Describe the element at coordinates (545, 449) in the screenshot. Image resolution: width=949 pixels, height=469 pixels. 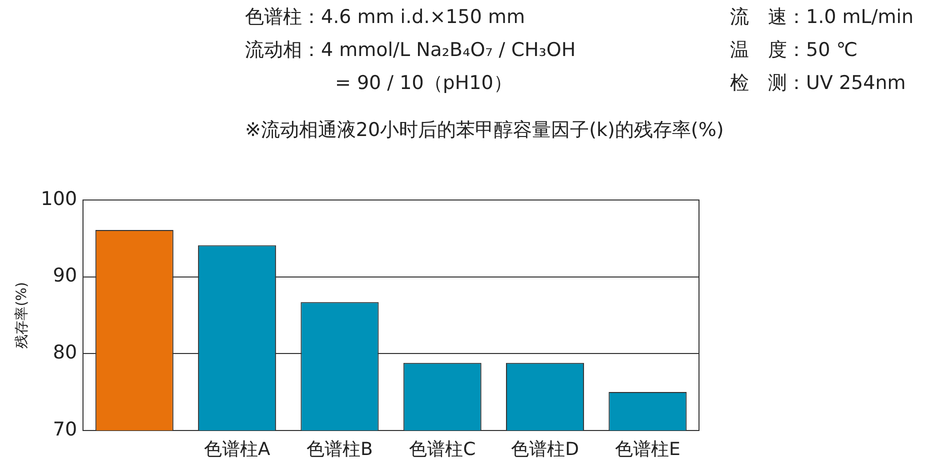
I see `x-tick-label: 色谱柱D` at that location.